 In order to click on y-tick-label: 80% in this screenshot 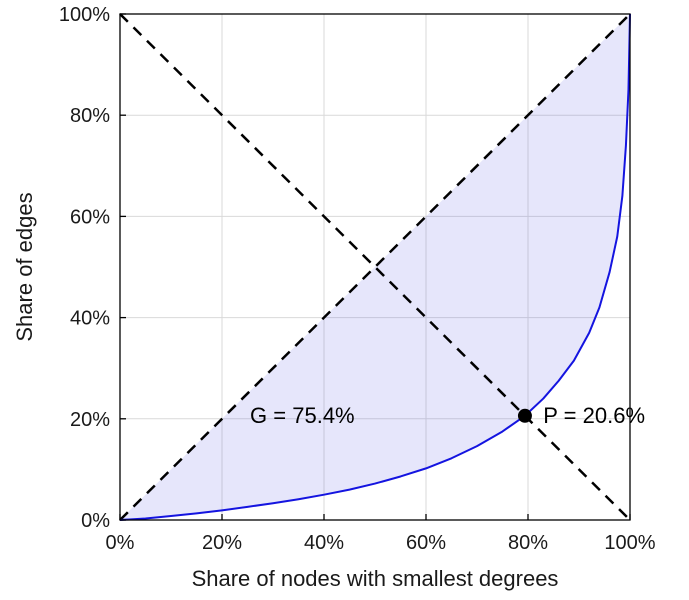, I will do `click(90, 116)`.